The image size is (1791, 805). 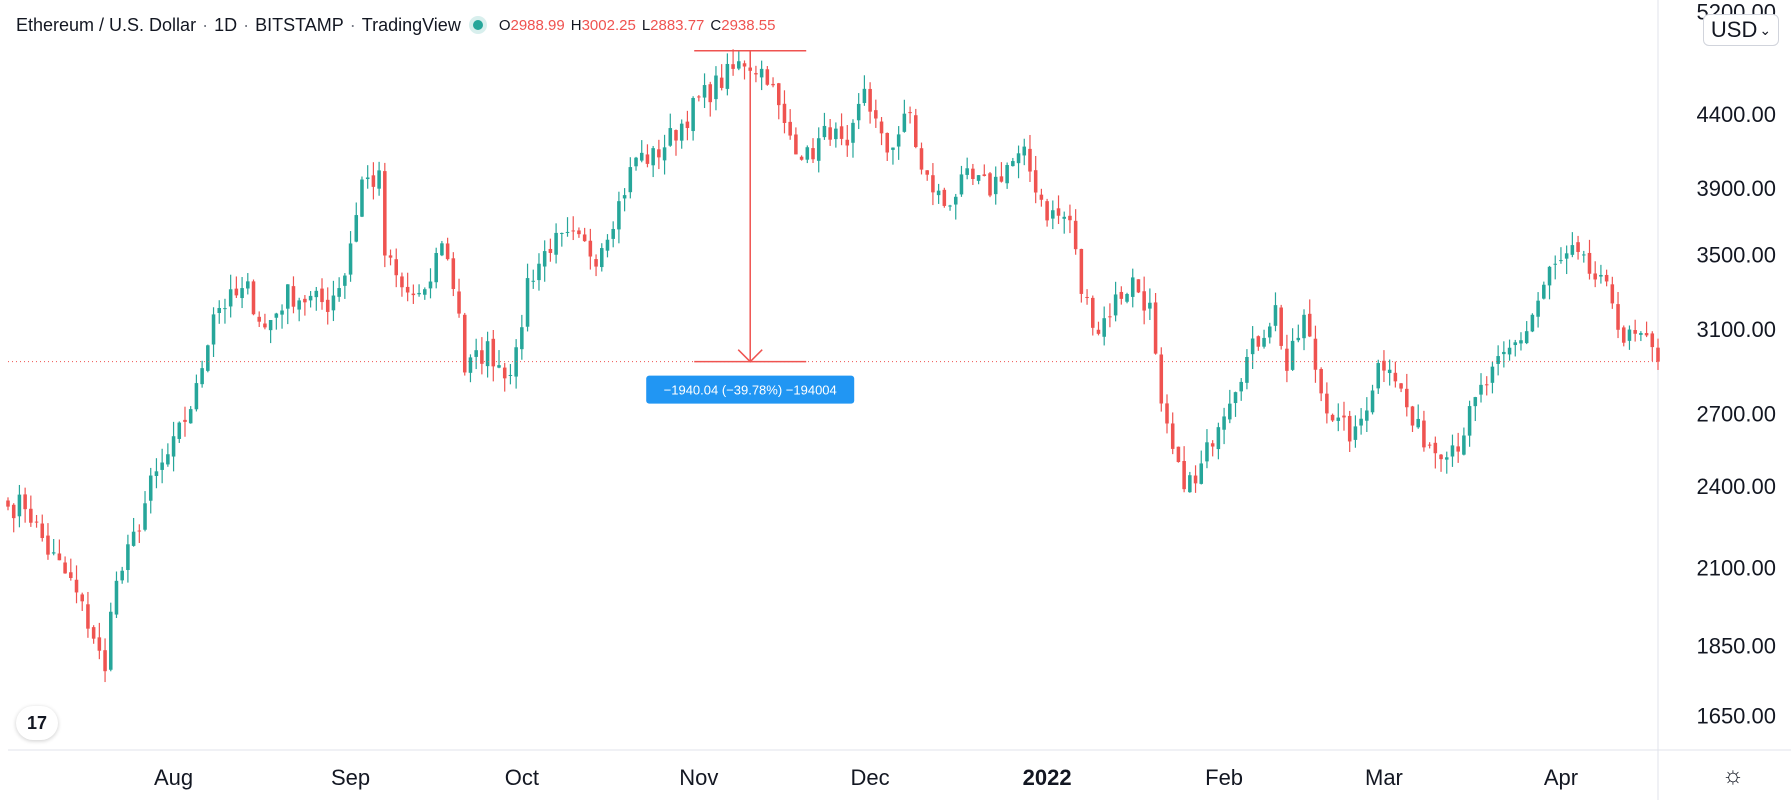 What do you see at coordinates (1736, 568) in the screenshot?
I see `price-tick-label: 2100.00` at bounding box center [1736, 568].